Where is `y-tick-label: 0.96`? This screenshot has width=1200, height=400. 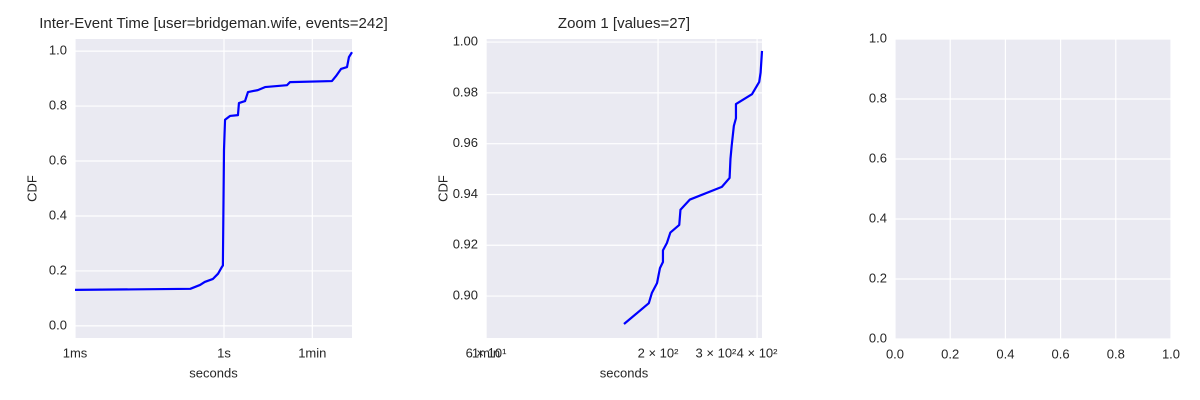 y-tick-label: 0.96 is located at coordinates (465, 142).